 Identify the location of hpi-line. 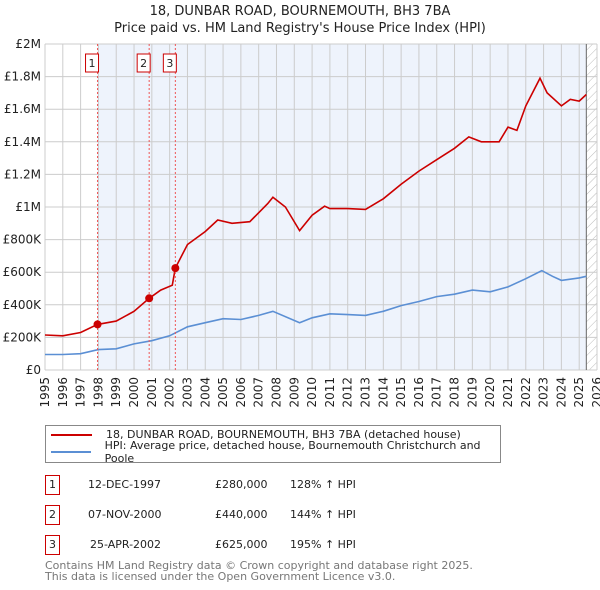
(316, 312).